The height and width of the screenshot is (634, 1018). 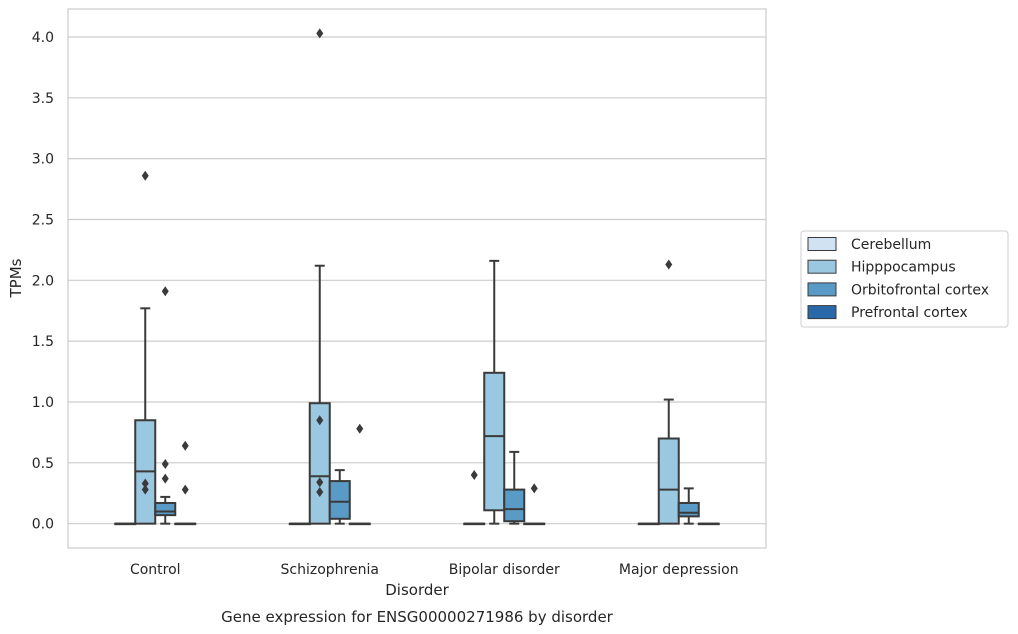 What do you see at coordinates (920, 290) in the screenshot?
I see `legend-label: Orbitofrontal cortex` at bounding box center [920, 290].